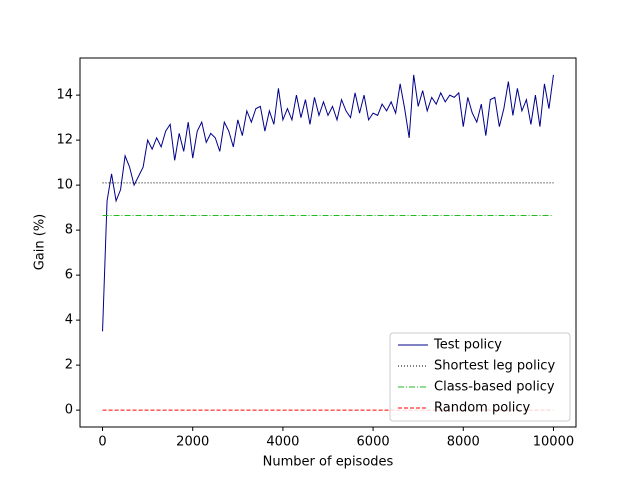 The width and height of the screenshot is (640, 480). What do you see at coordinates (494, 387) in the screenshot?
I see `legend-label: Class-based policy` at bounding box center [494, 387].